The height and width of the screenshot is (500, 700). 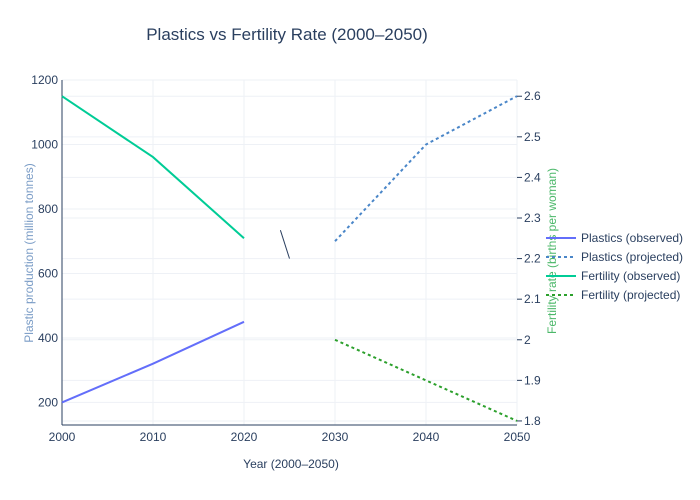 What do you see at coordinates (527, 340) in the screenshot?
I see `y-right-tick-label: 2` at bounding box center [527, 340].